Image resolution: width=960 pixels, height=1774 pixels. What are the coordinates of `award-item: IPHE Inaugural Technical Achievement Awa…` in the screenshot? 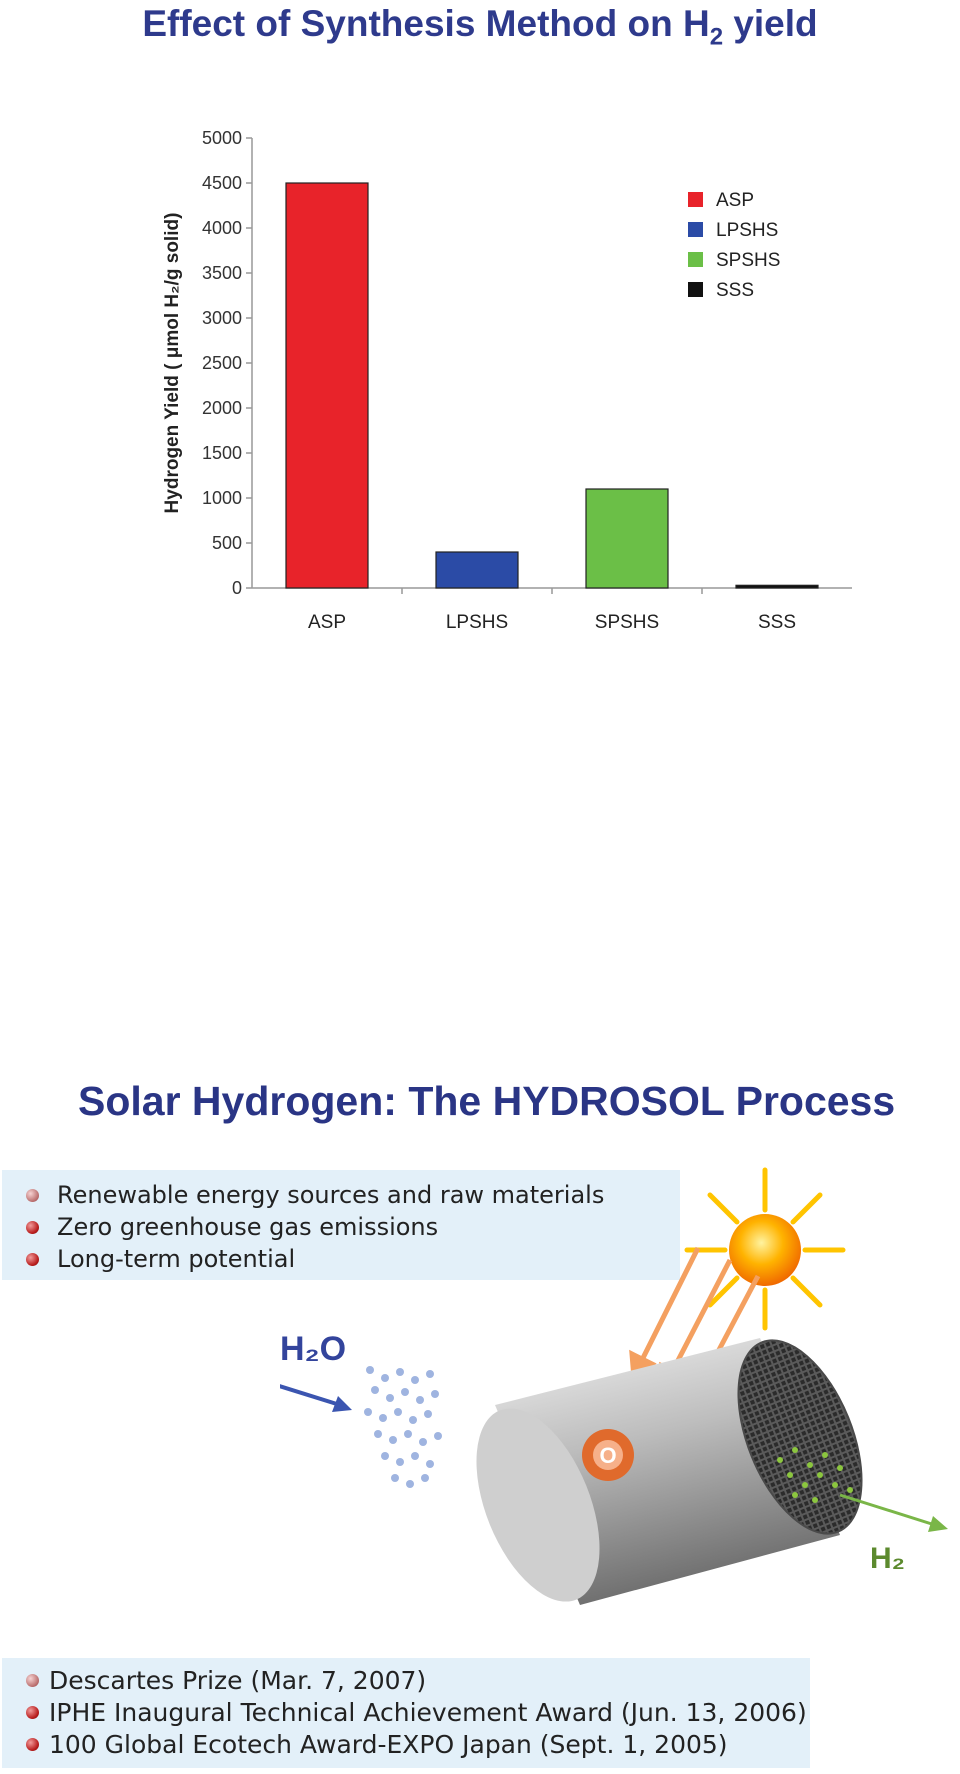 It's located at (418, 1712).